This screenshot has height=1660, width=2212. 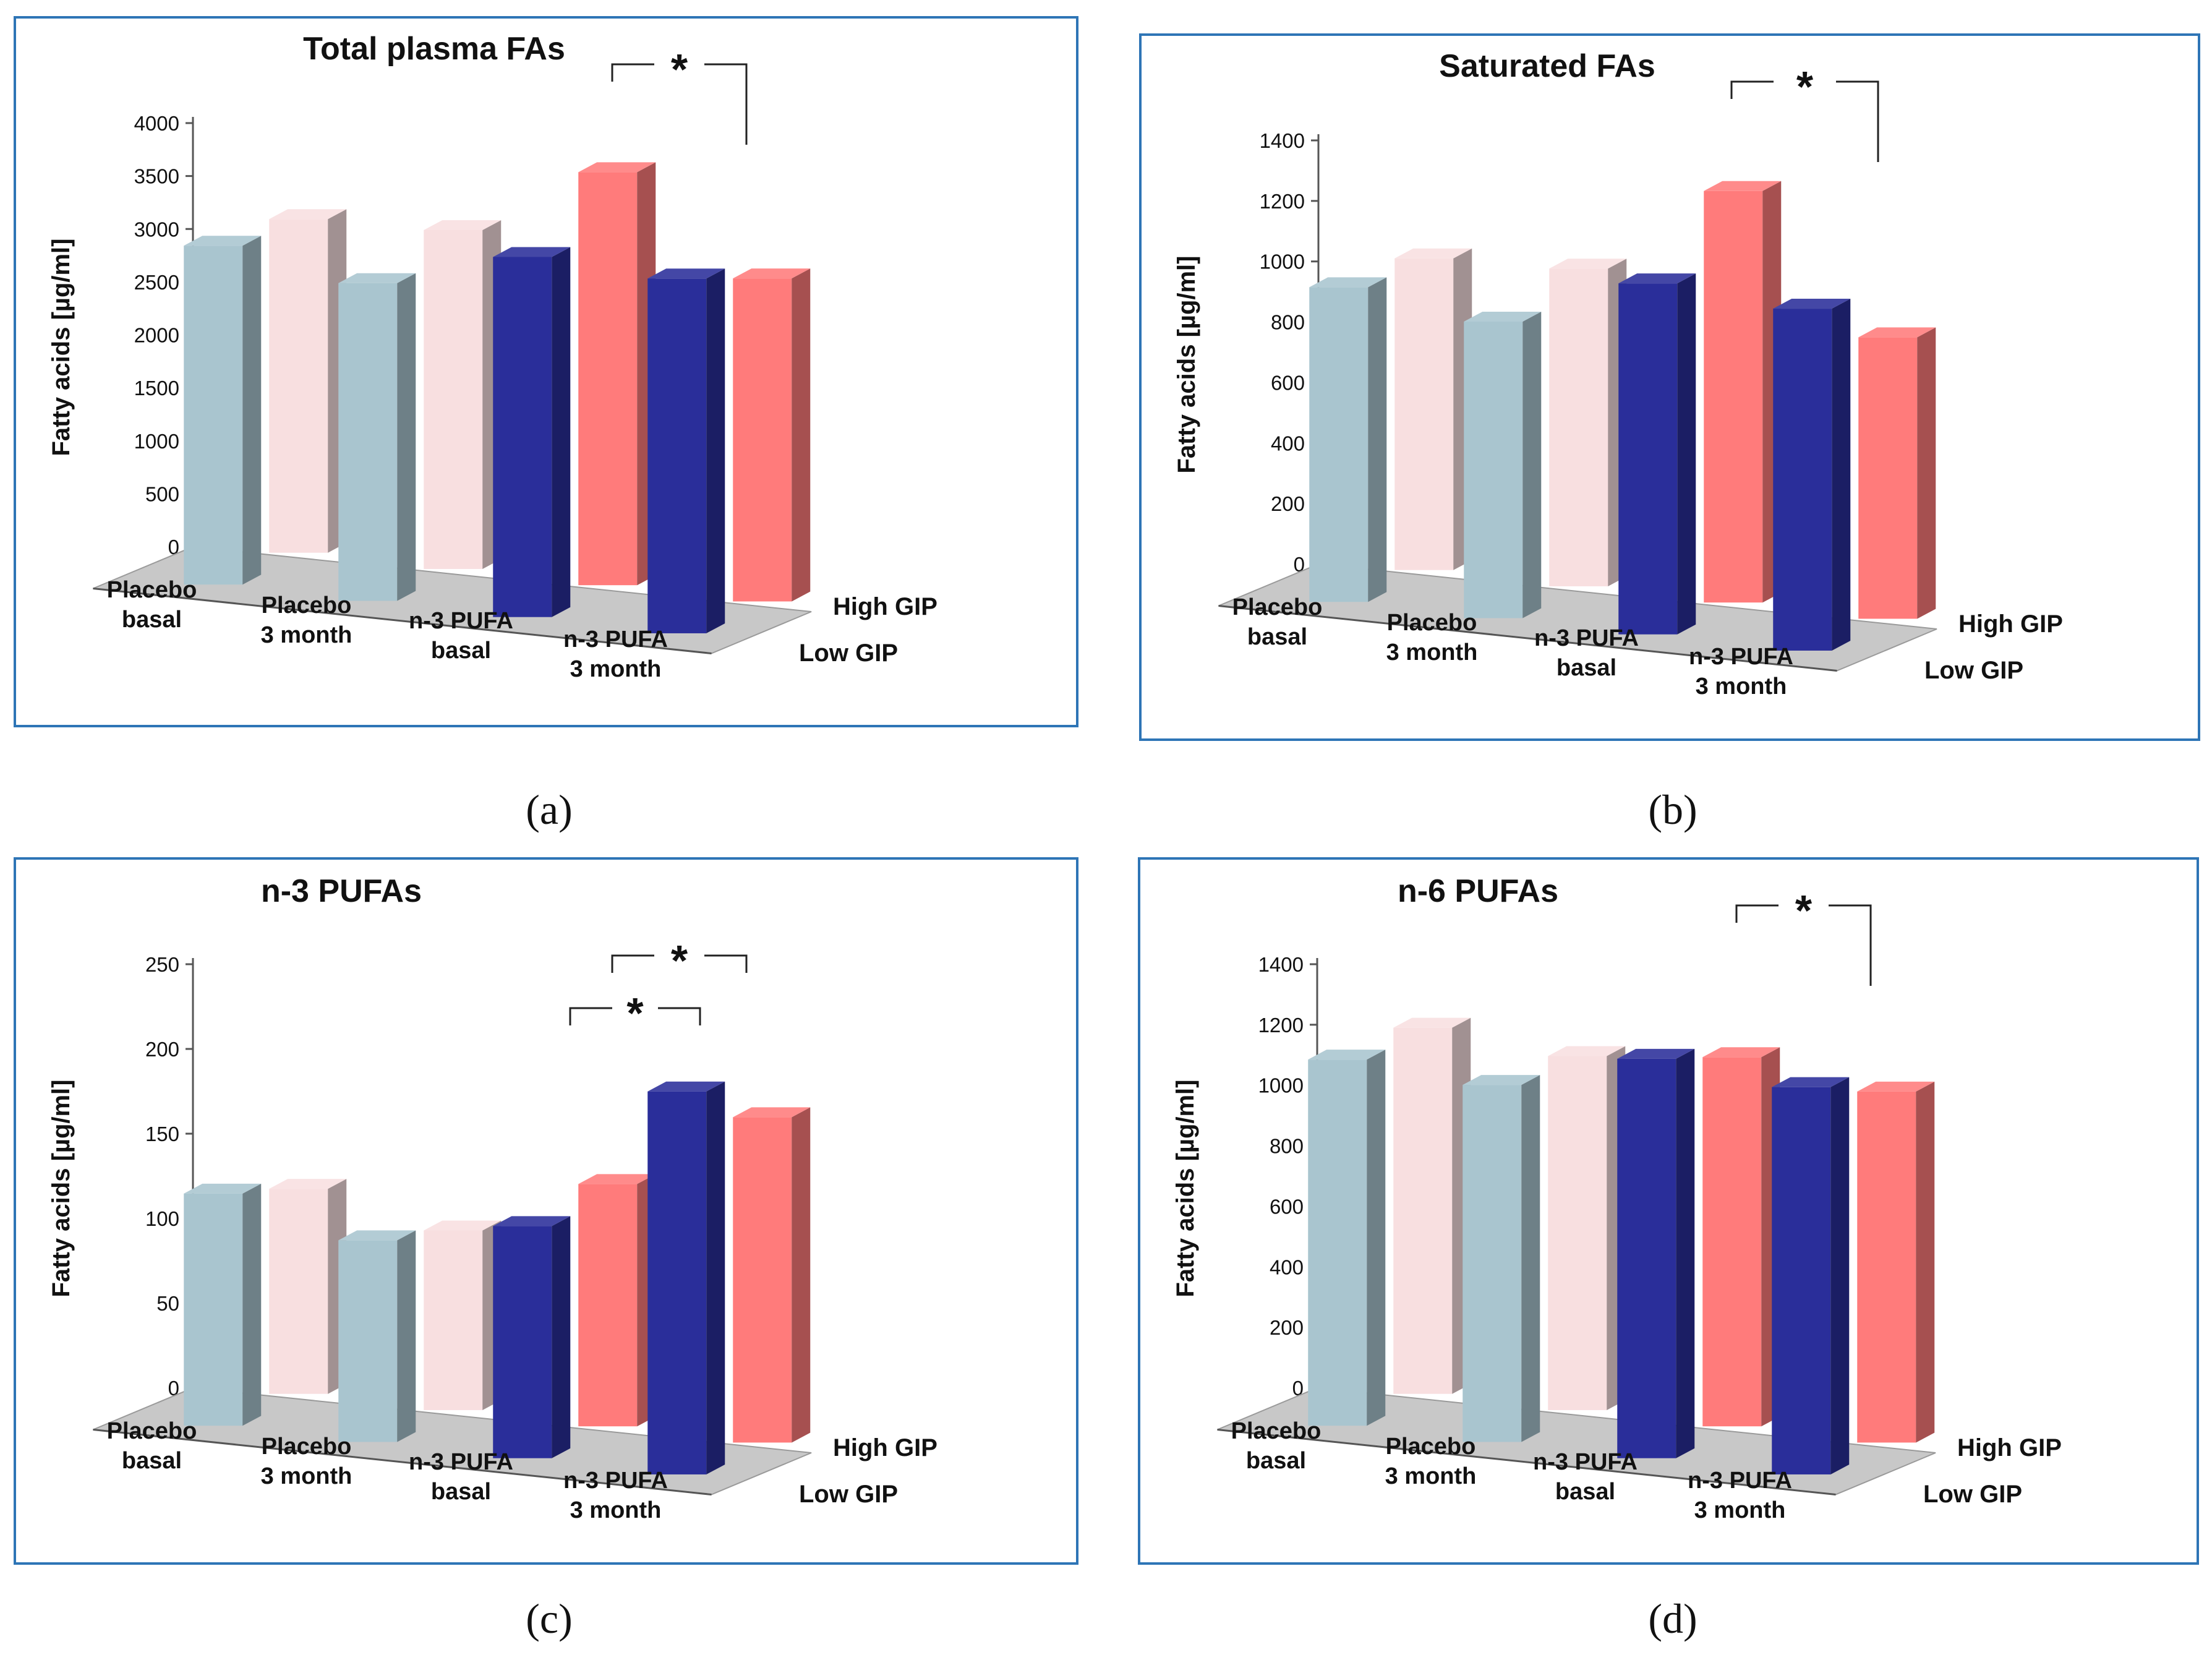 I want to click on y-tick-label: 100, so click(x=162, y=1218).